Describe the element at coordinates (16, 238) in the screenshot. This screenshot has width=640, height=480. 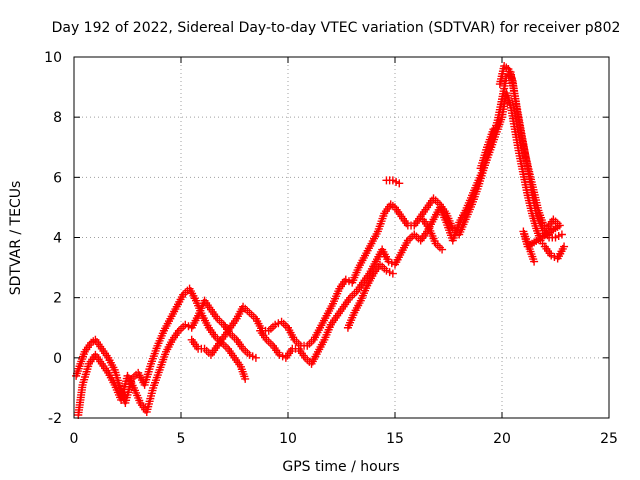
I see `y-axis-label: SDTVAR / TECUs` at that location.